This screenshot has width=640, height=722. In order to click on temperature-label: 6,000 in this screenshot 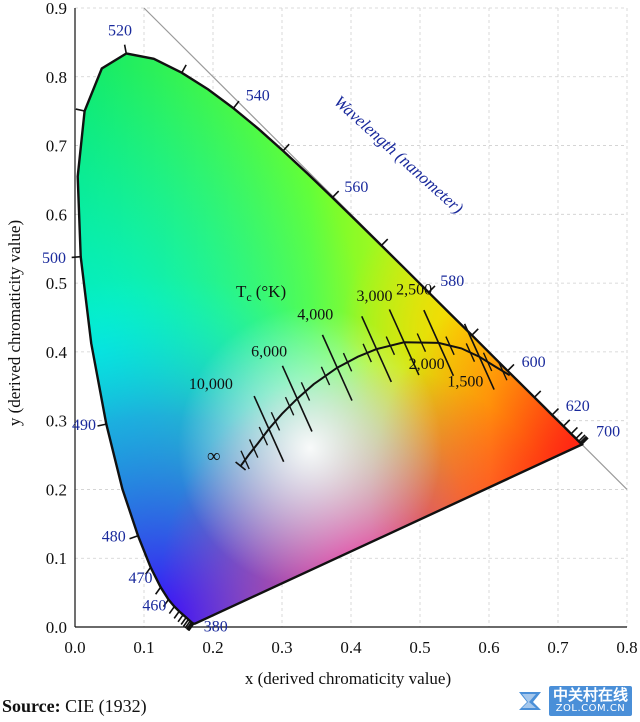, I will do `click(269, 352)`.